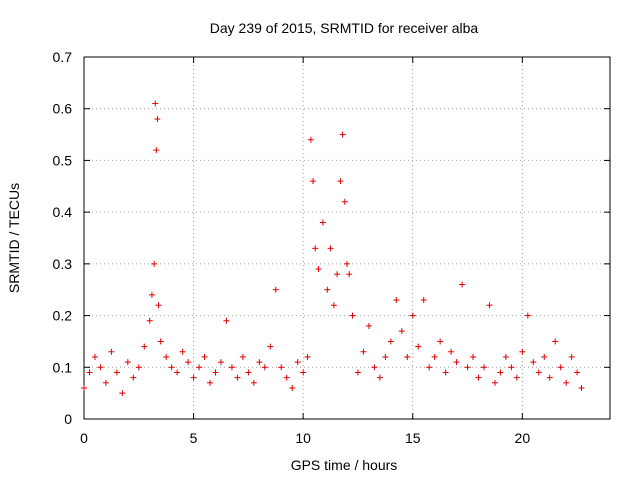  I want to click on x-tick-label: 0, so click(84, 438).